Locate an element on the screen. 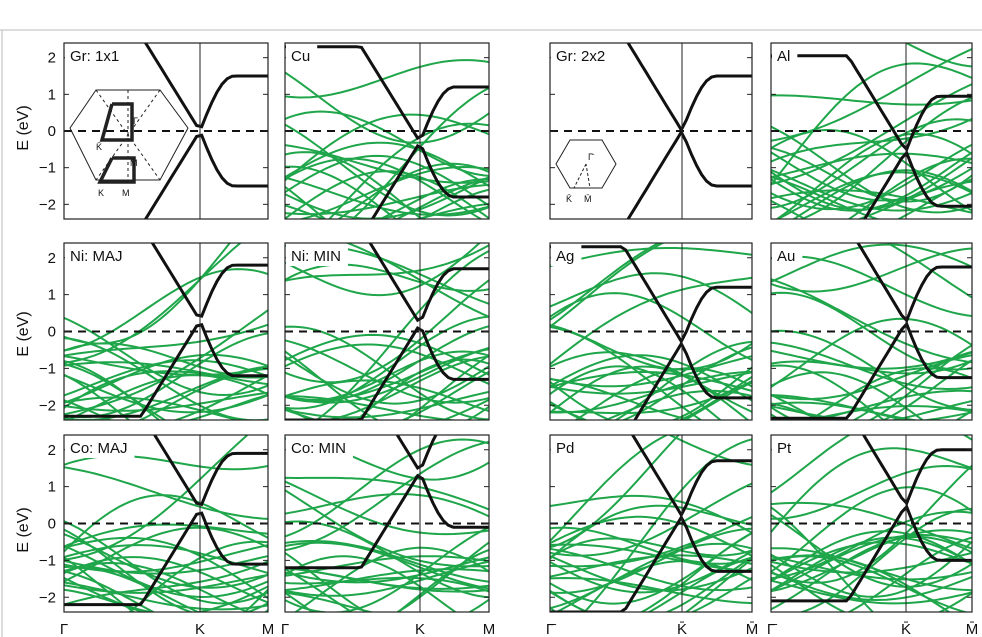  panel-au: Au is located at coordinates (871, 331).